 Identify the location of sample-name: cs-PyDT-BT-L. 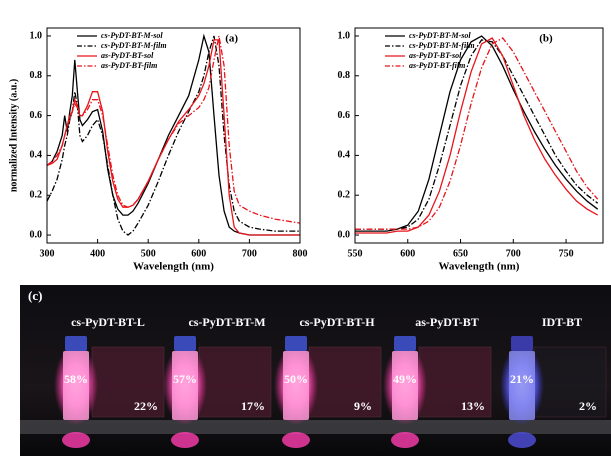
(108, 322).